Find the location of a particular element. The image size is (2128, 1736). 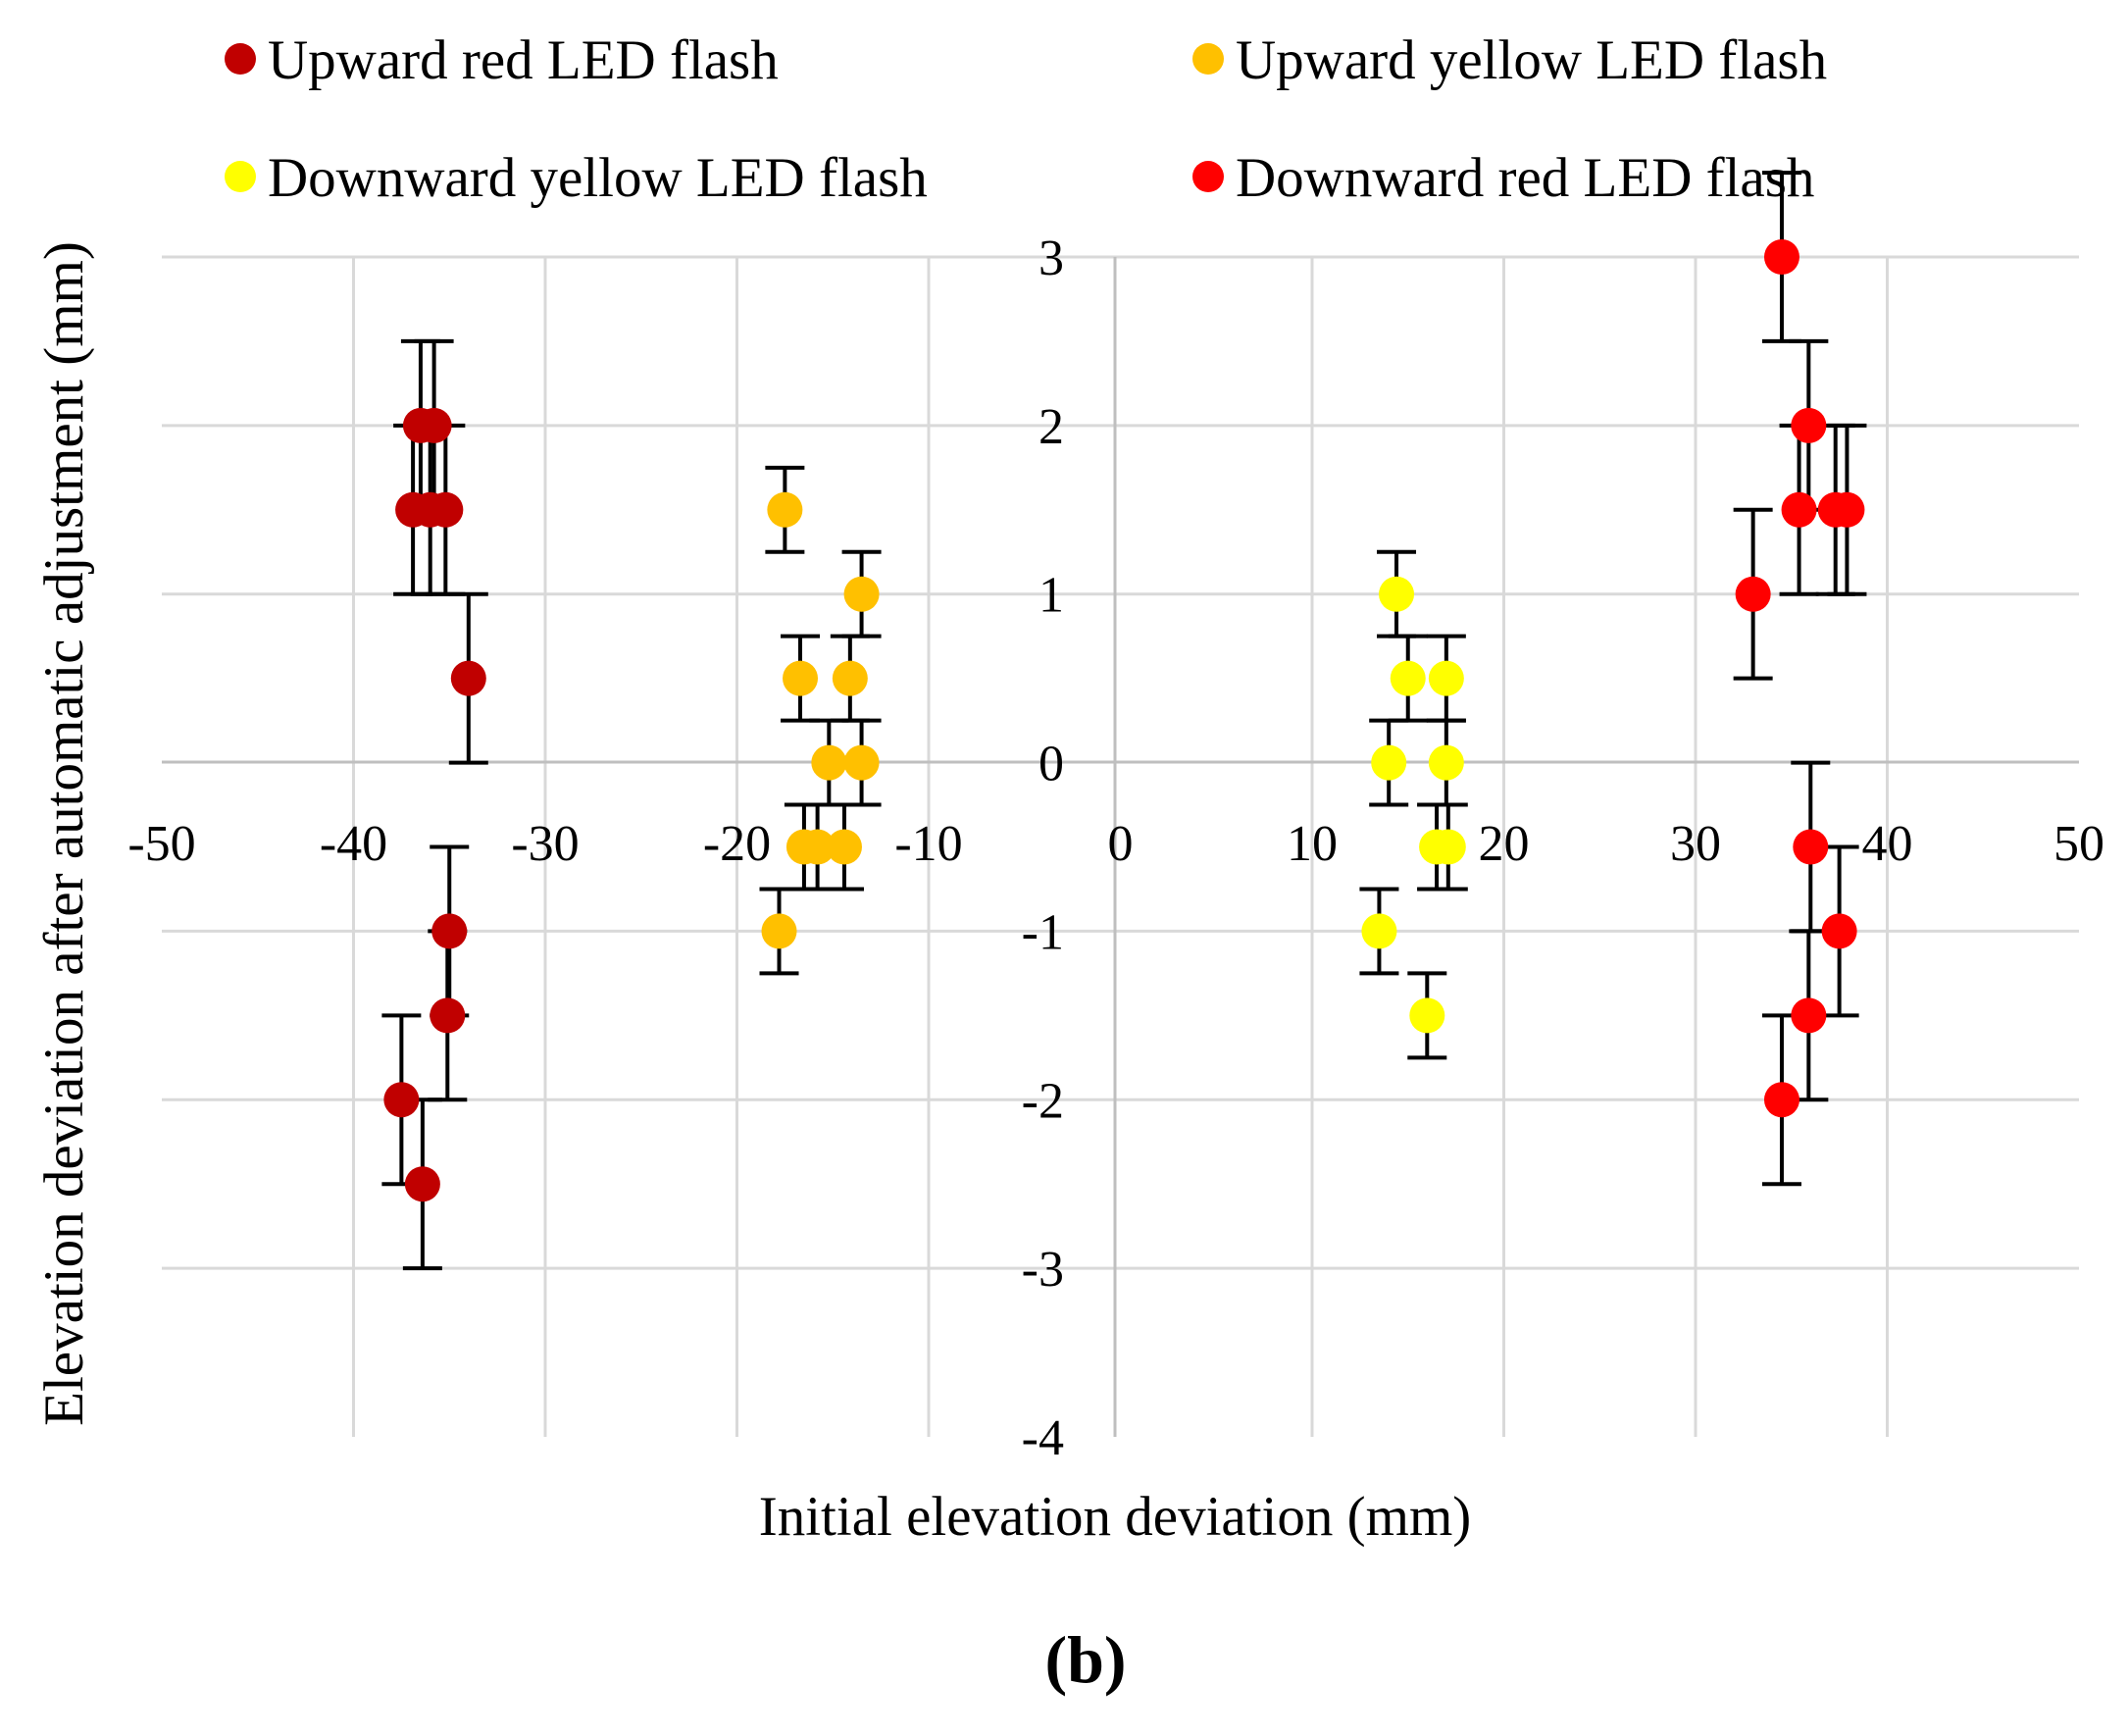

y-tick-label: 1 is located at coordinates (1051, 596).